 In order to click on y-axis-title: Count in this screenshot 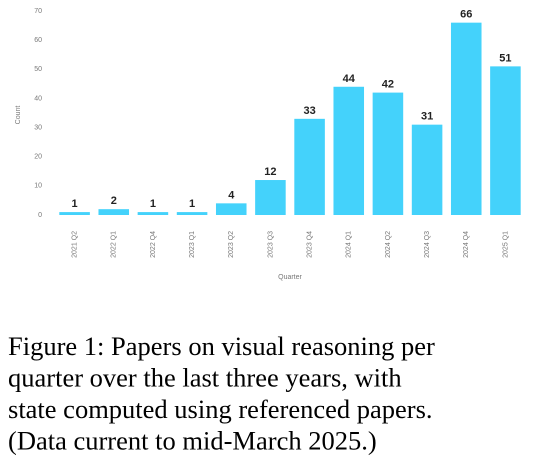, I will do `click(18, 115)`.